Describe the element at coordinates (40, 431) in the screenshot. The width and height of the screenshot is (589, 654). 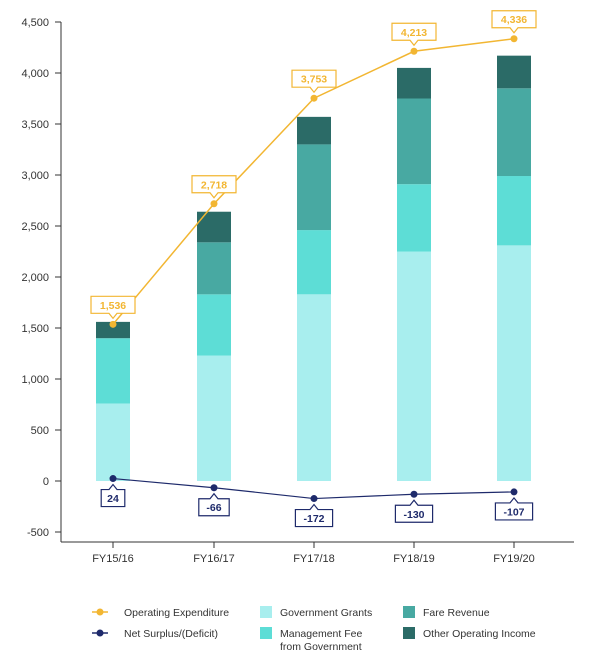
I see `y-tick-label: 500` at that location.